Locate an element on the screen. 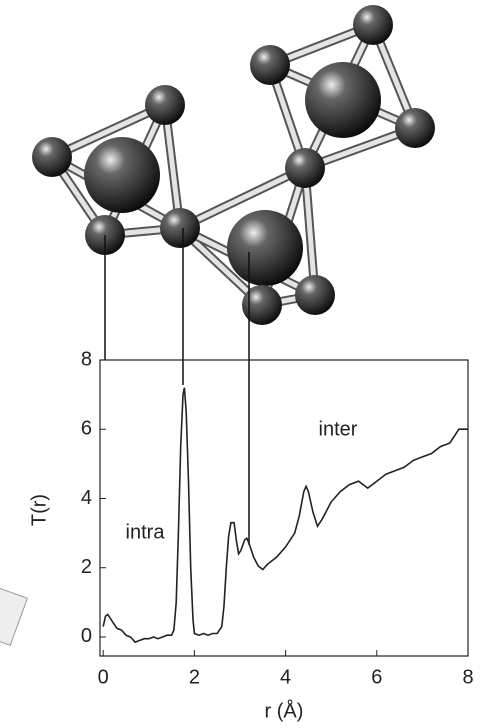 Image resolution: width=485 pixels, height=728 pixels. x-tick-label: 6 is located at coordinates (376, 677).